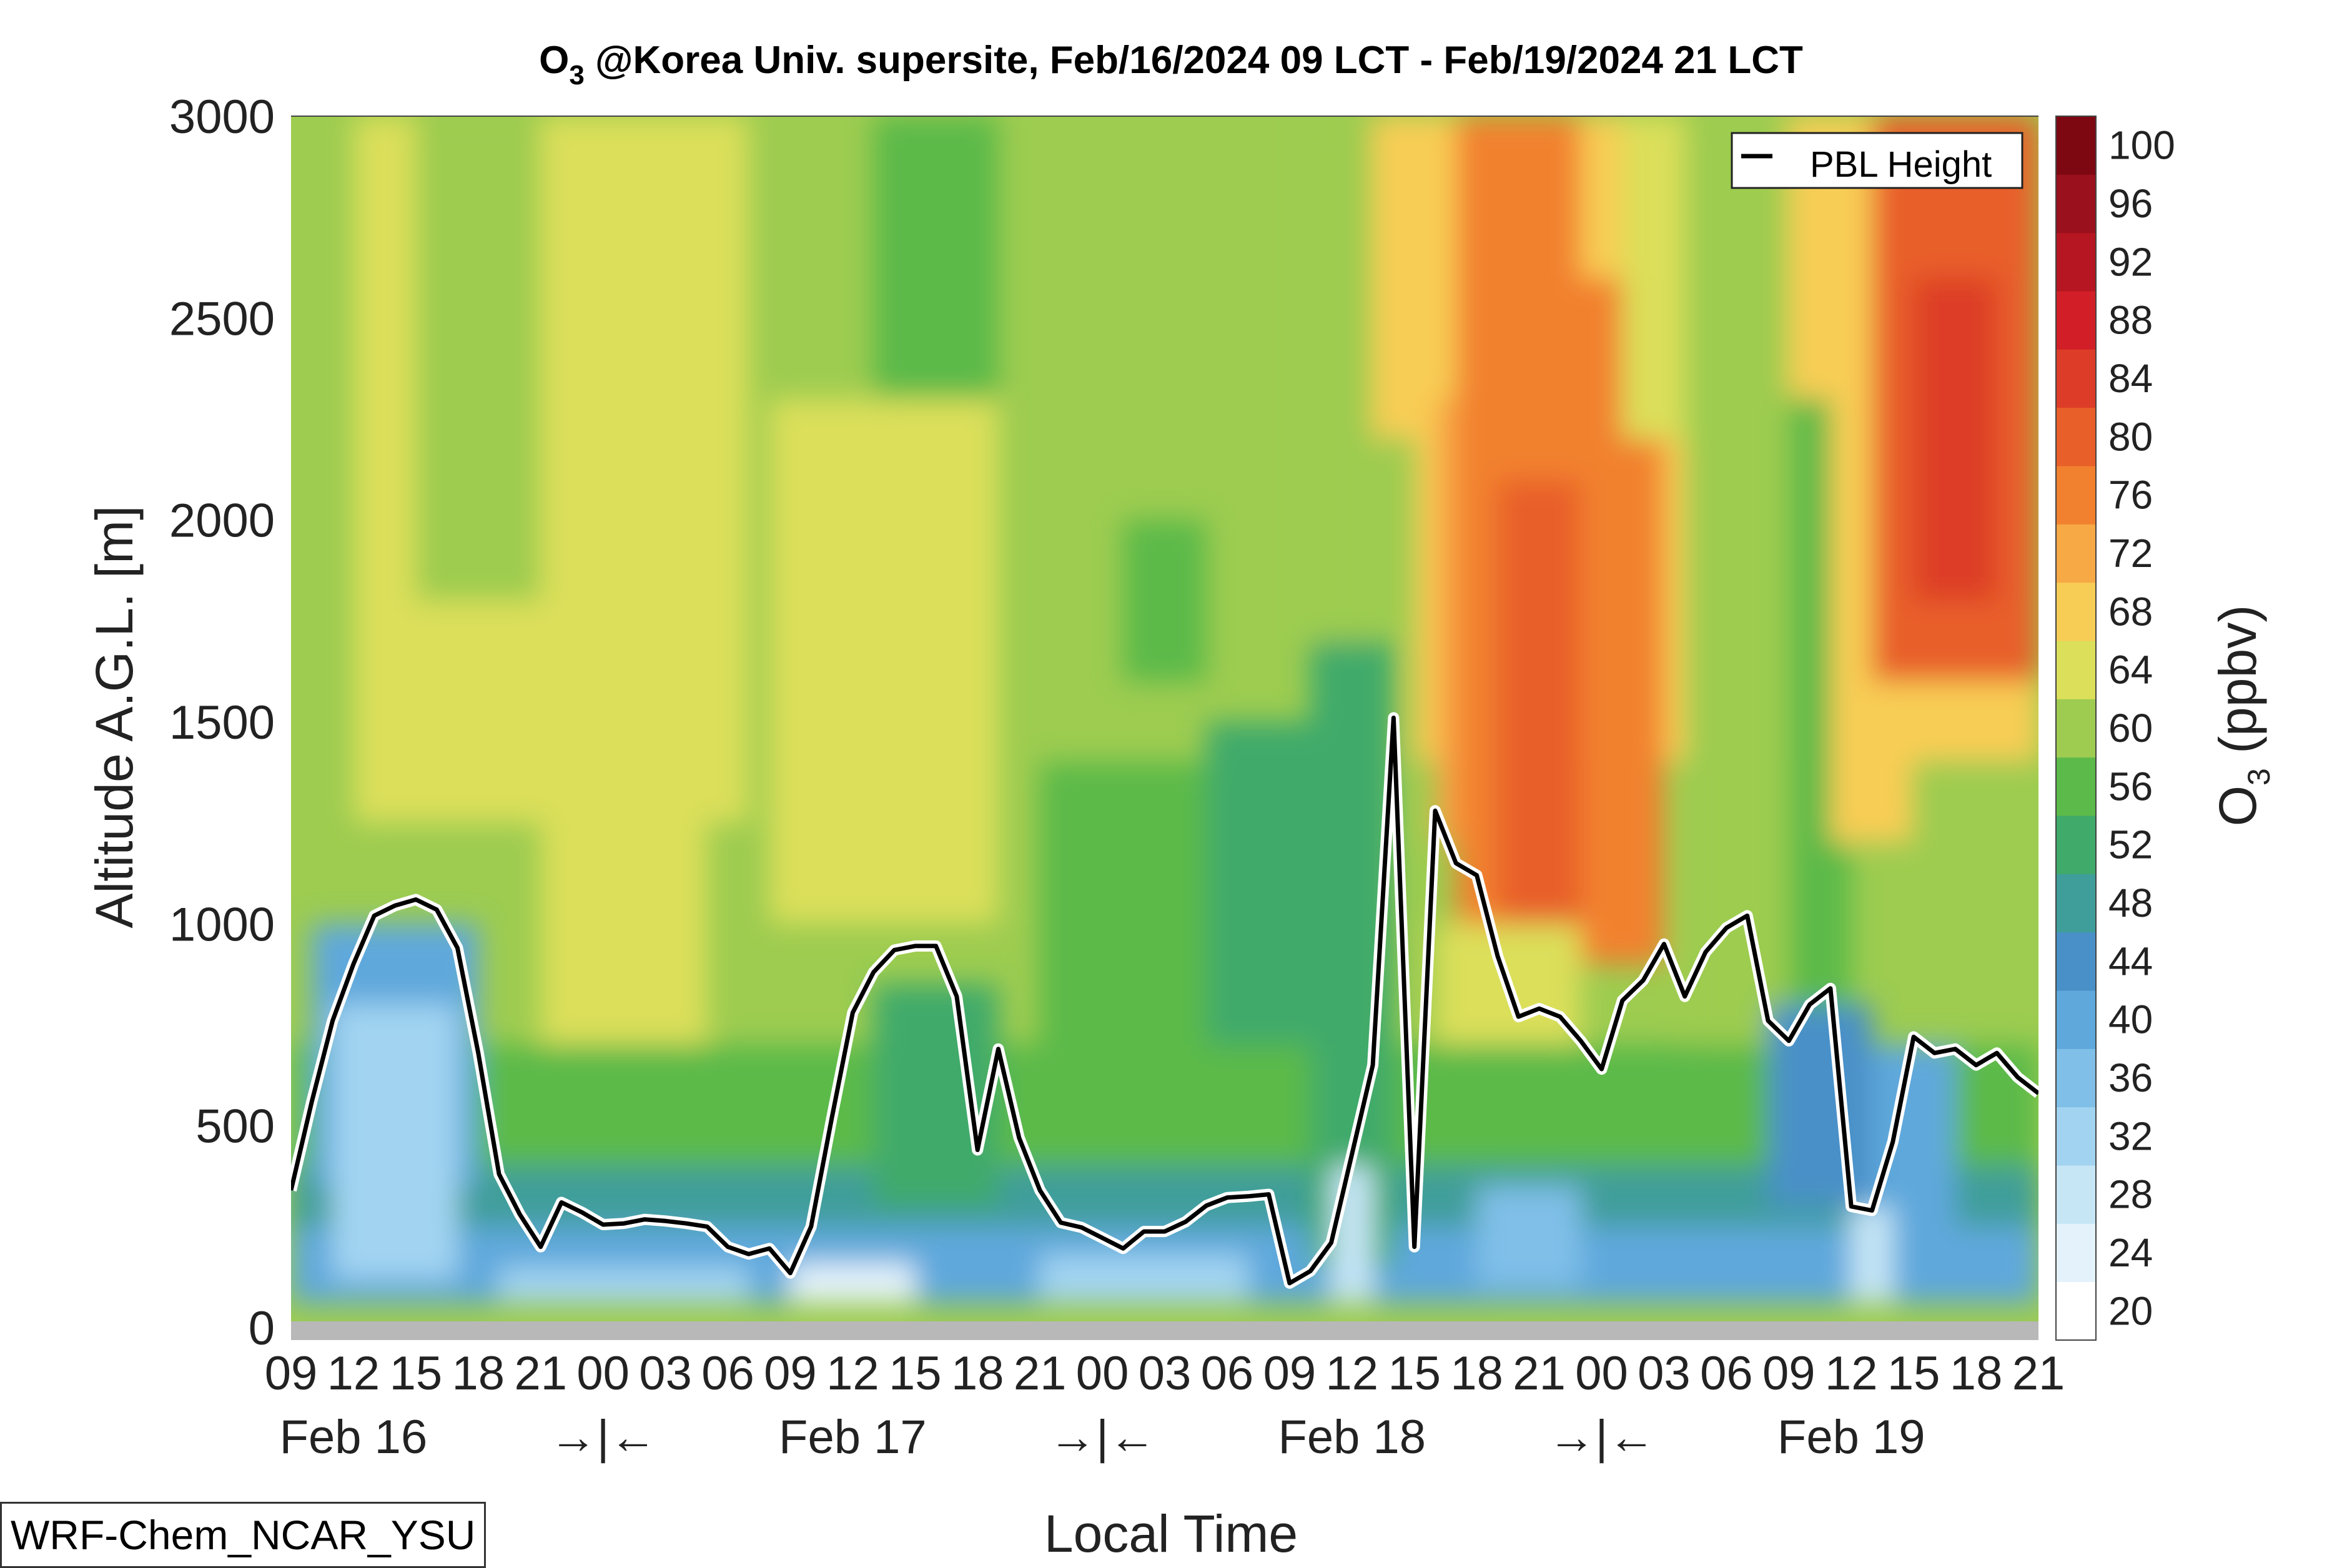 This screenshot has height=1568, width=2342. Describe the element at coordinates (1290, 1373) in the screenshot. I see `x-tick-label: 09` at that location.